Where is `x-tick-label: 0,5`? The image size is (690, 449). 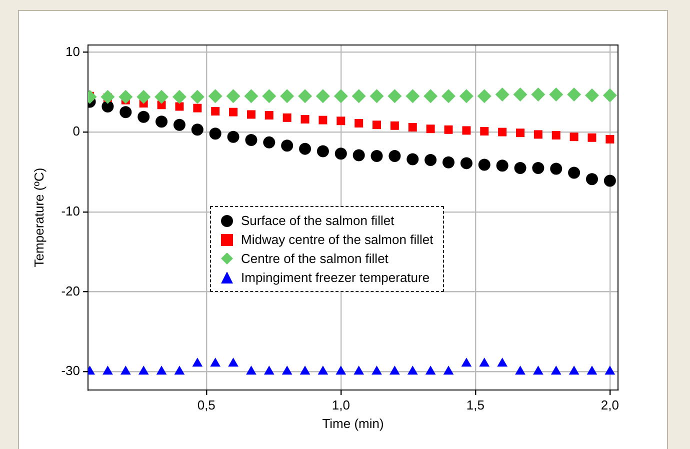
x-tick-label: 0,5 is located at coordinates (206, 404).